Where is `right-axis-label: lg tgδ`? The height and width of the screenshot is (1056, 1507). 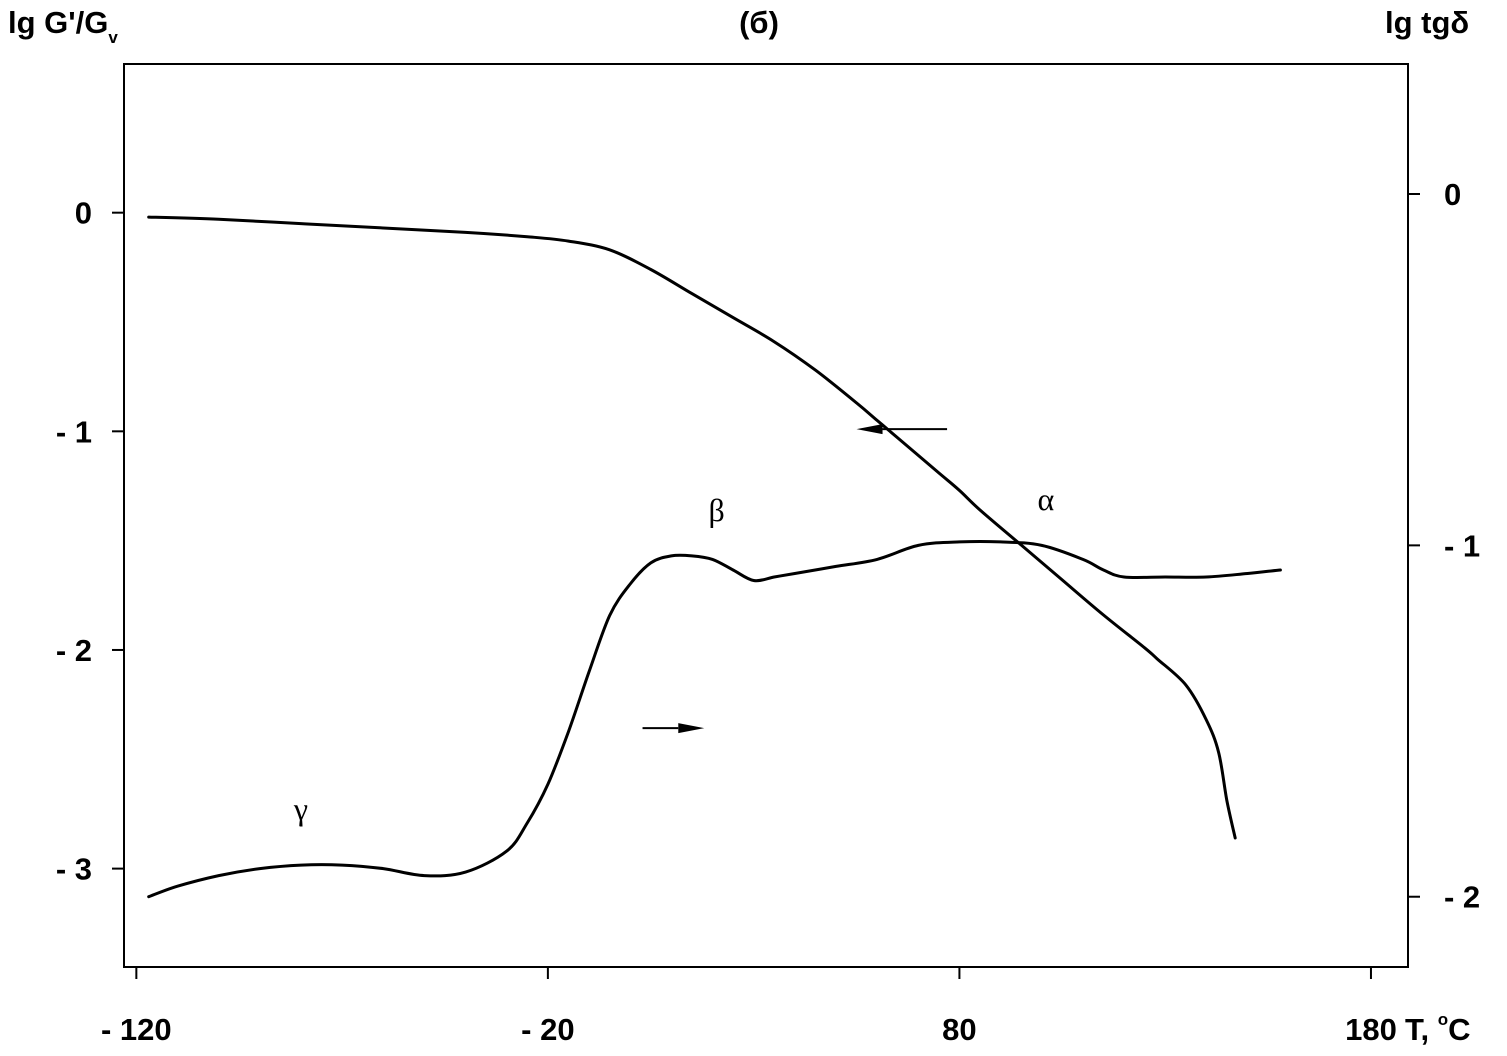 right-axis-label: lg tgδ is located at coordinates (1427, 22).